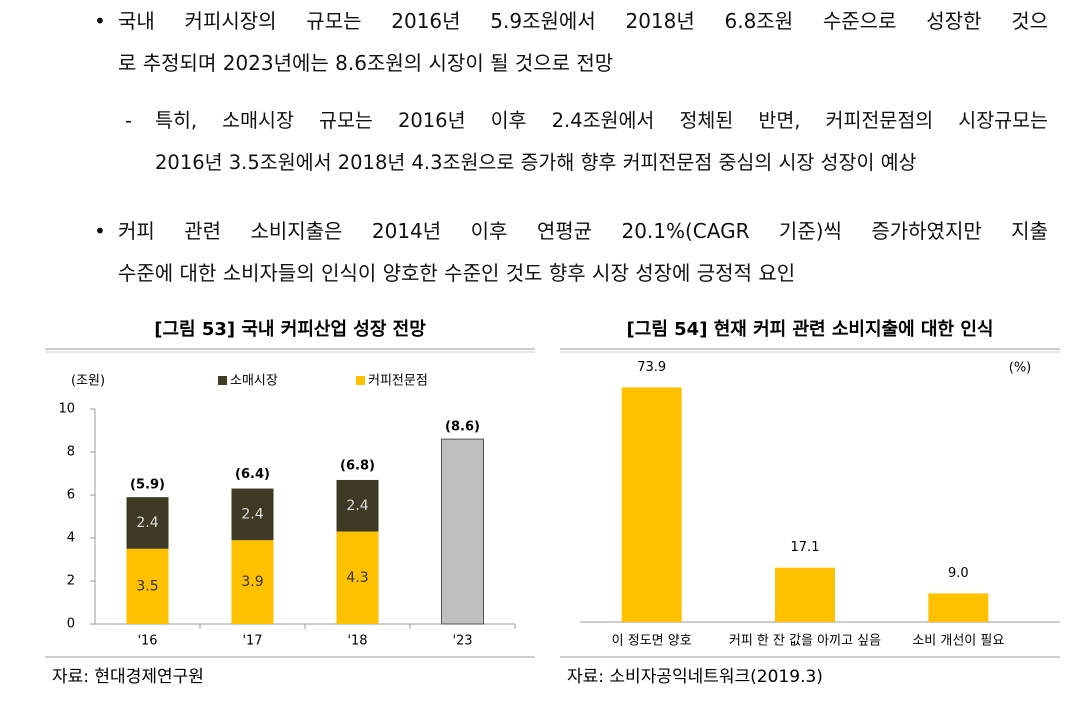 Image resolution: width=1069 pixels, height=701 pixels. Describe the element at coordinates (958, 573) in the screenshot. I see `value-label: 9.0` at that location.